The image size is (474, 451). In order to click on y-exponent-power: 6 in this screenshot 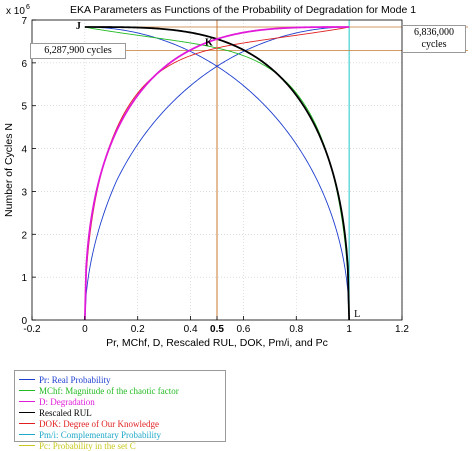, I will do `click(28, 7)`.